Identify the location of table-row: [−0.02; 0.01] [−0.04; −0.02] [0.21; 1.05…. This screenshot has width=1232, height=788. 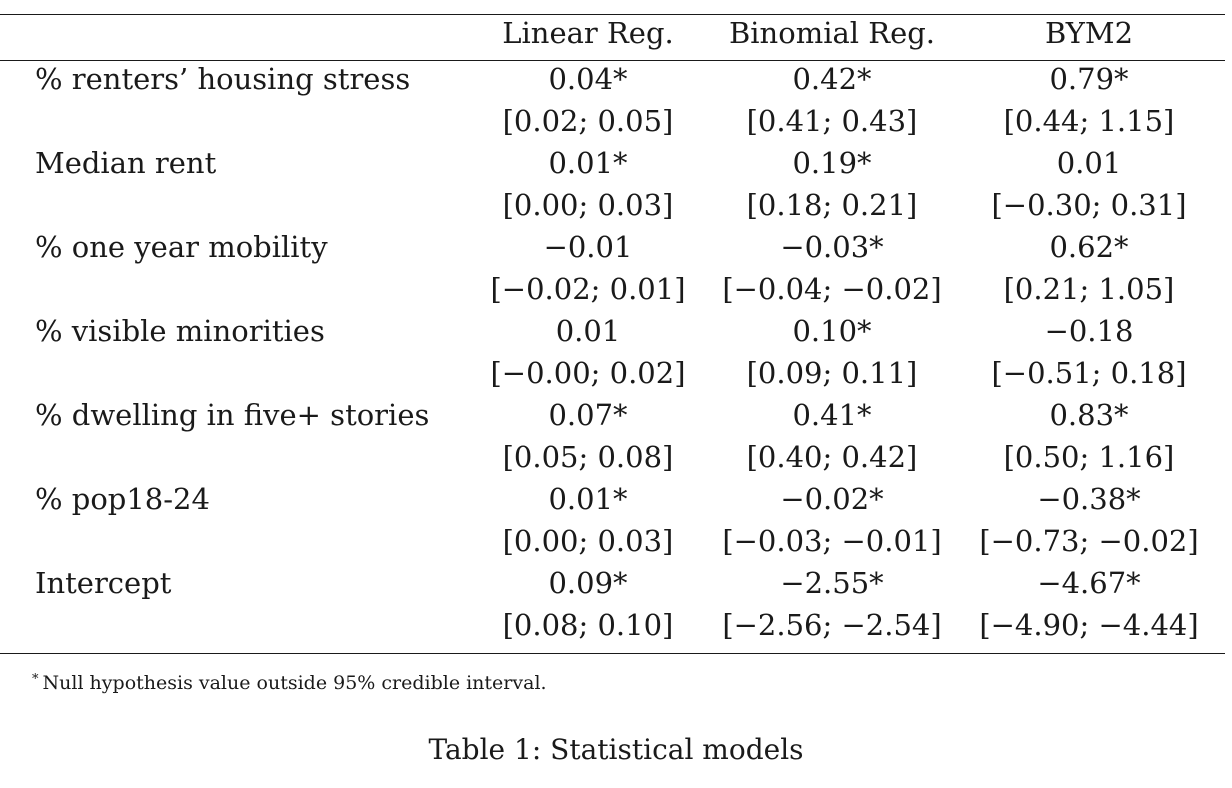
(612, 289).